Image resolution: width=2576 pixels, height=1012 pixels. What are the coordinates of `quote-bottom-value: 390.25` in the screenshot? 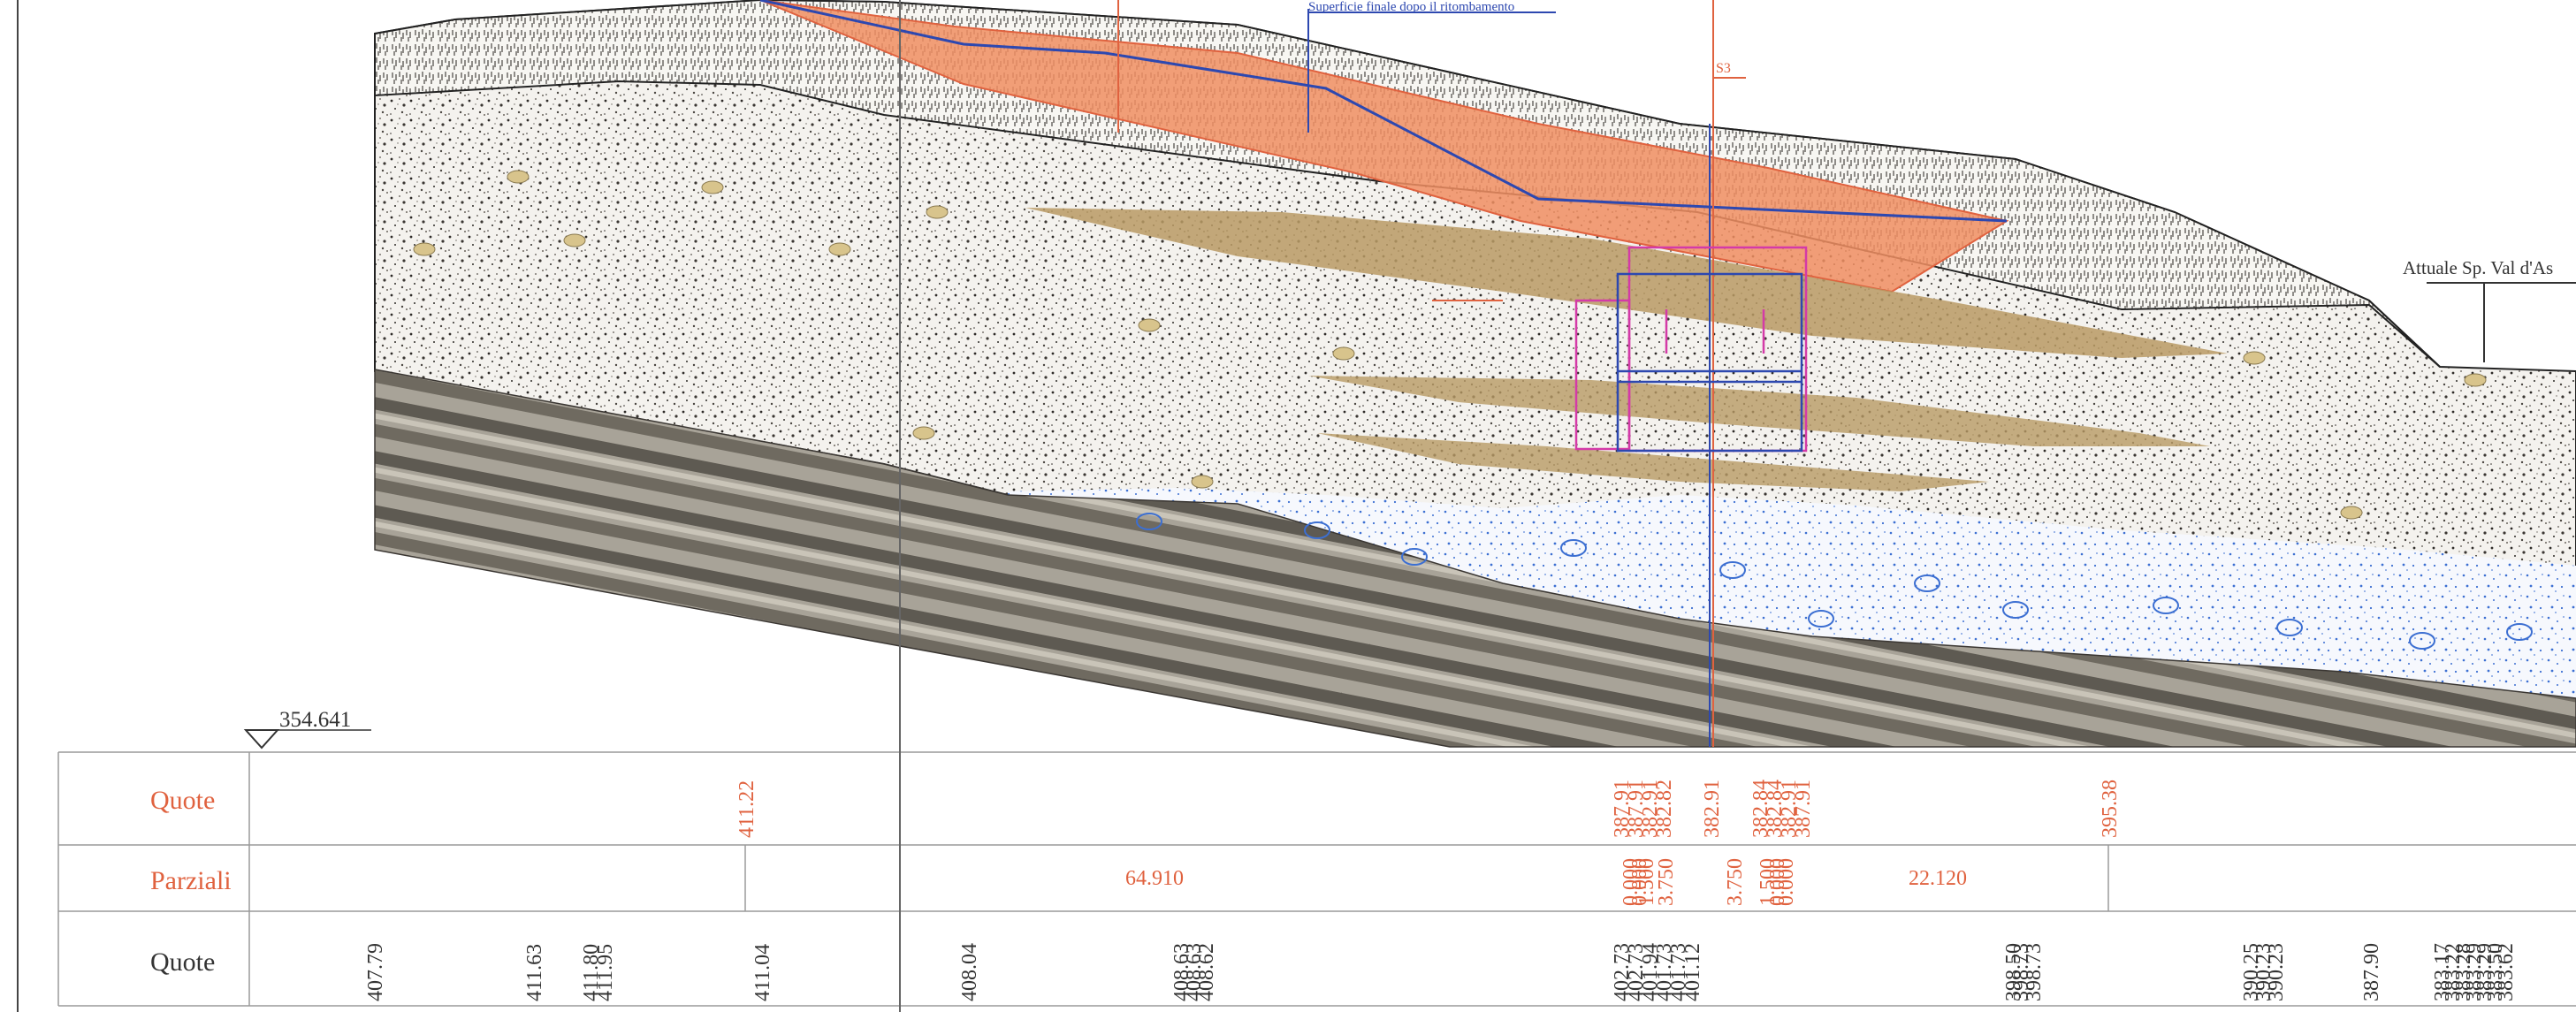 It's located at (2251, 972).